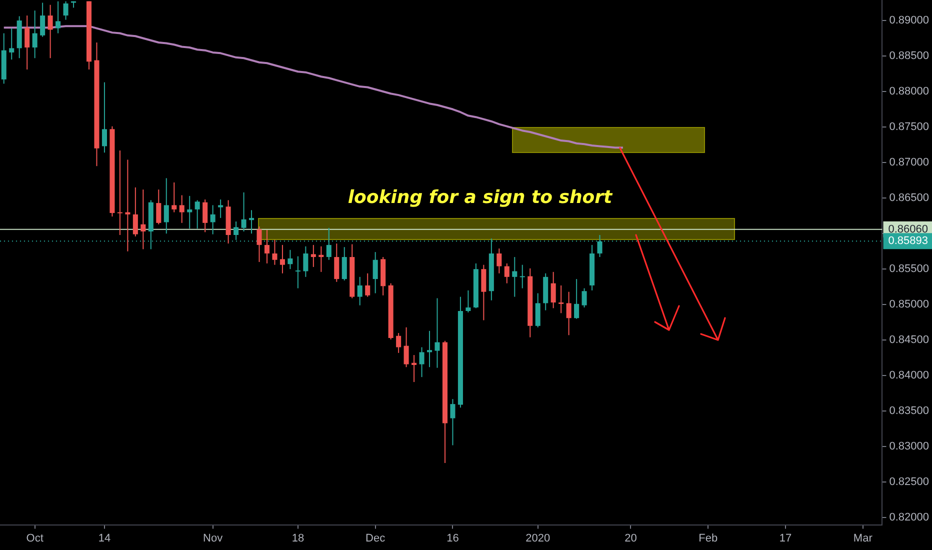 The image size is (932, 550). I want to click on x-tick-label: Dec, so click(376, 538).